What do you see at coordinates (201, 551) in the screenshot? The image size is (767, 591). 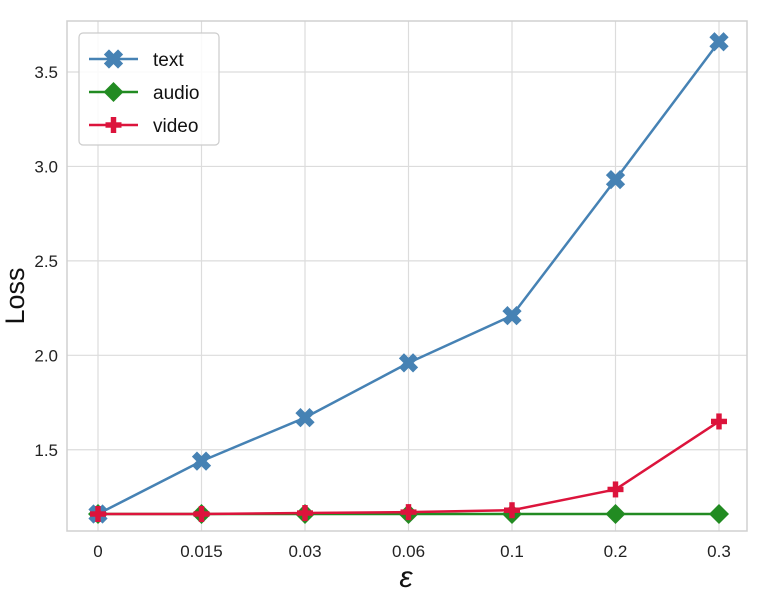 I see `x-tick-label: 0.015` at bounding box center [201, 551].